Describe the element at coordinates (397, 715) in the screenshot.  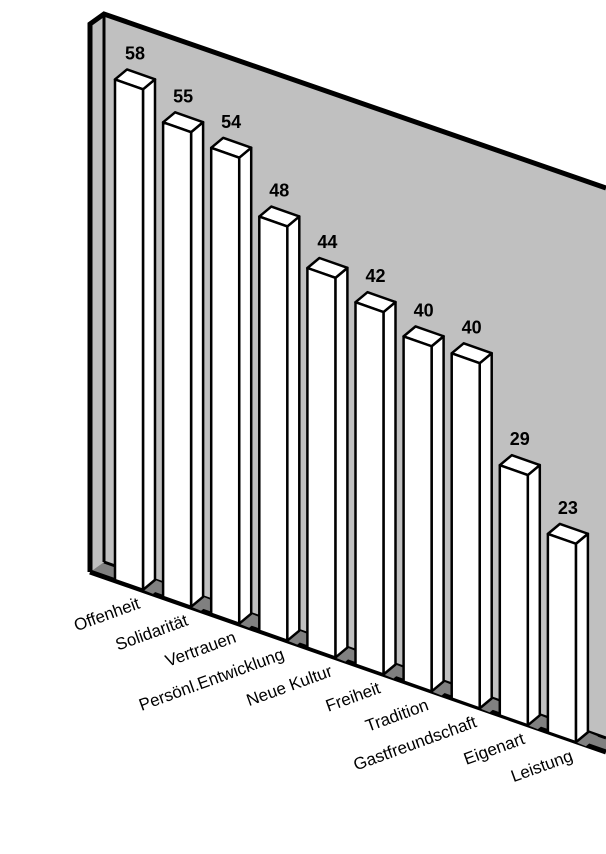
I see `category-label: Tradition` at that location.